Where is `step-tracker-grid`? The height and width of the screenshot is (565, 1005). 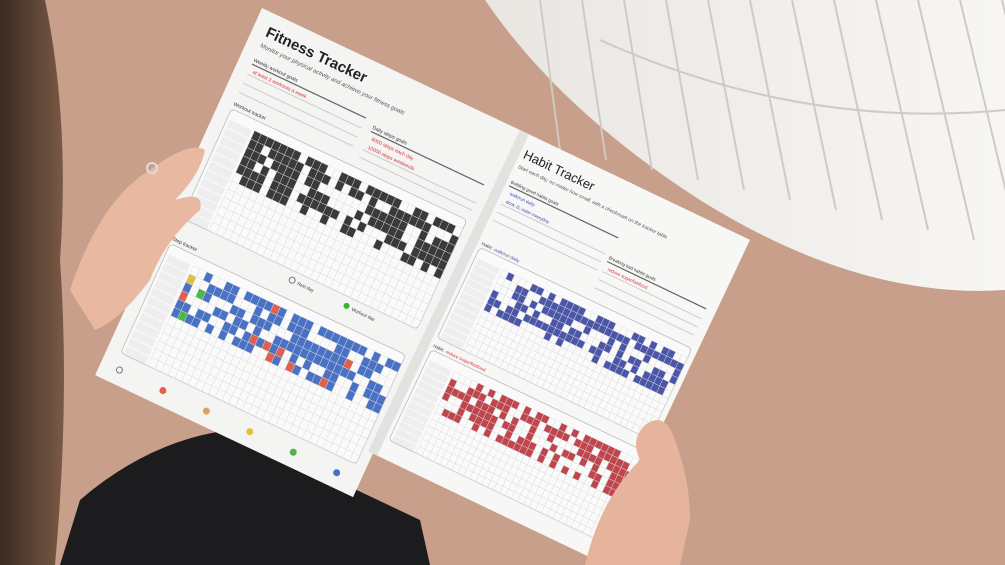
step-tracker-grid is located at coordinates (263, 354).